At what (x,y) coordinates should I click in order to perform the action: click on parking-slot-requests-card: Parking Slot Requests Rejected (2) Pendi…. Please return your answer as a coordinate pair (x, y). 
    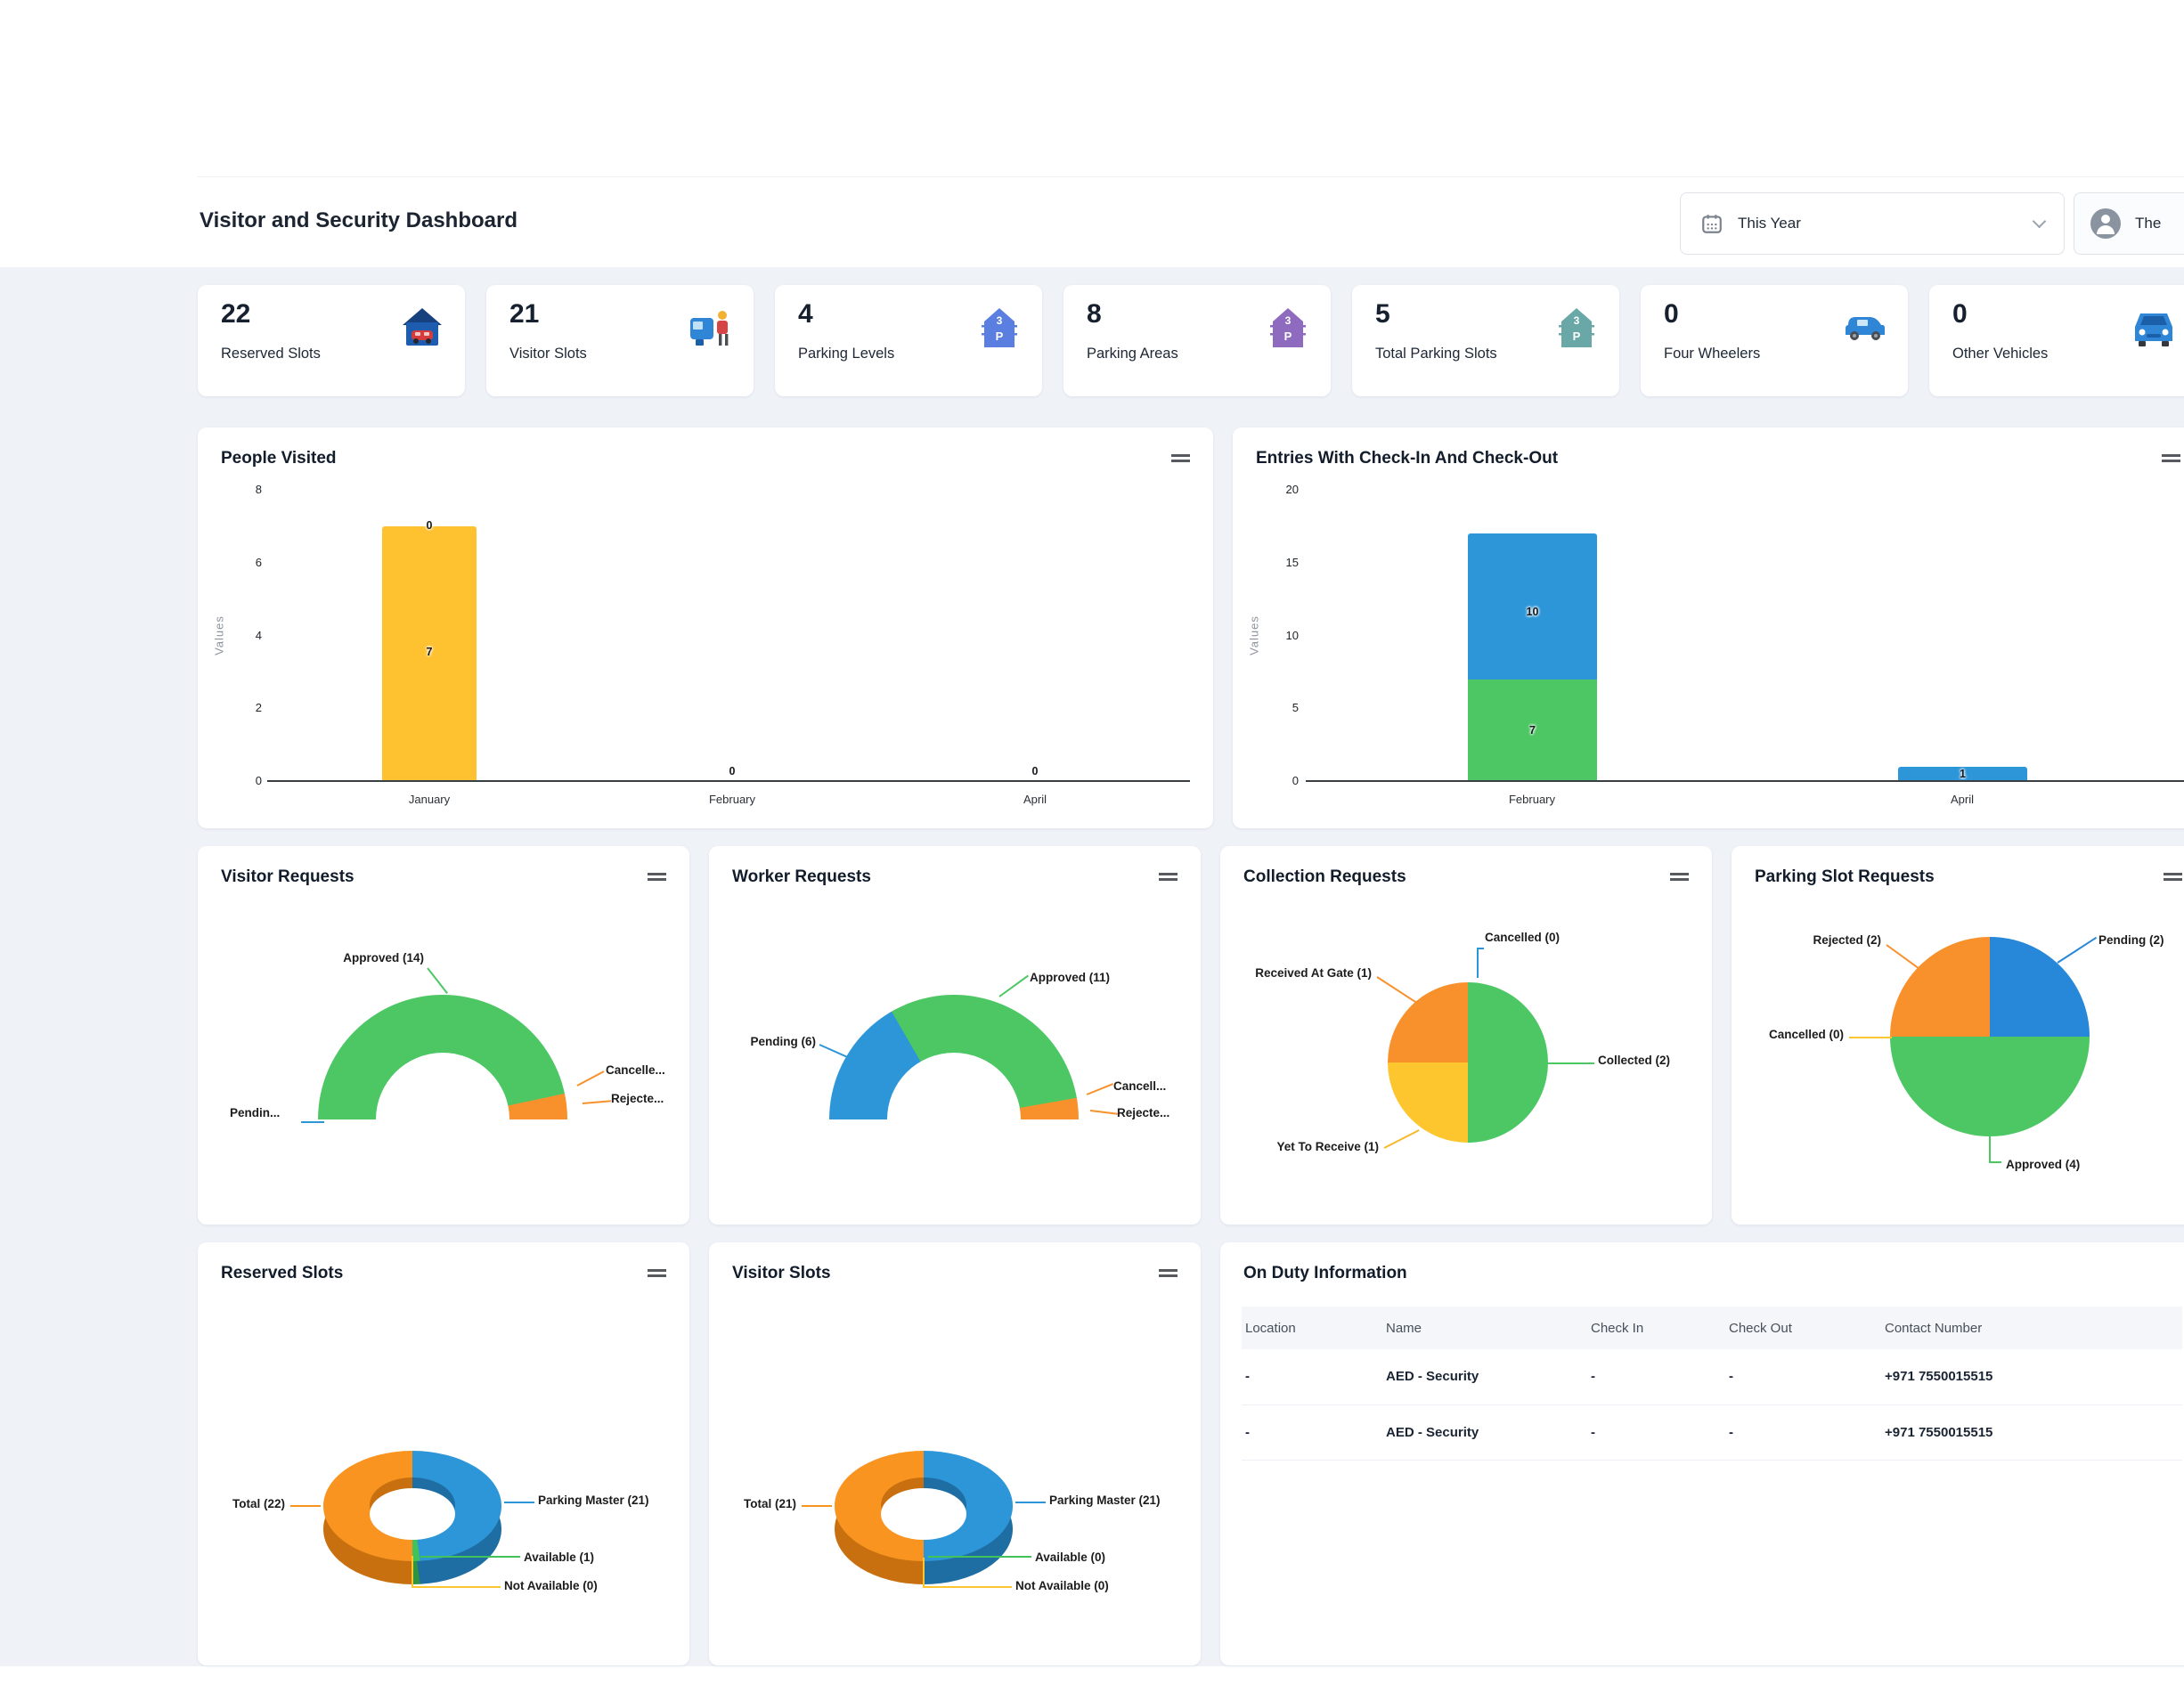
    Looking at the image, I should click on (1958, 1035).